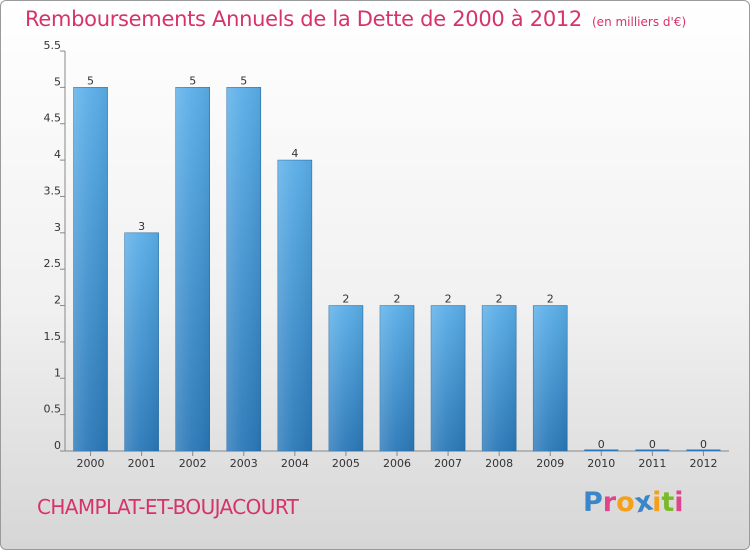  Describe the element at coordinates (448, 463) in the screenshot. I see `x-tick-label-2007: 2007` at that location.